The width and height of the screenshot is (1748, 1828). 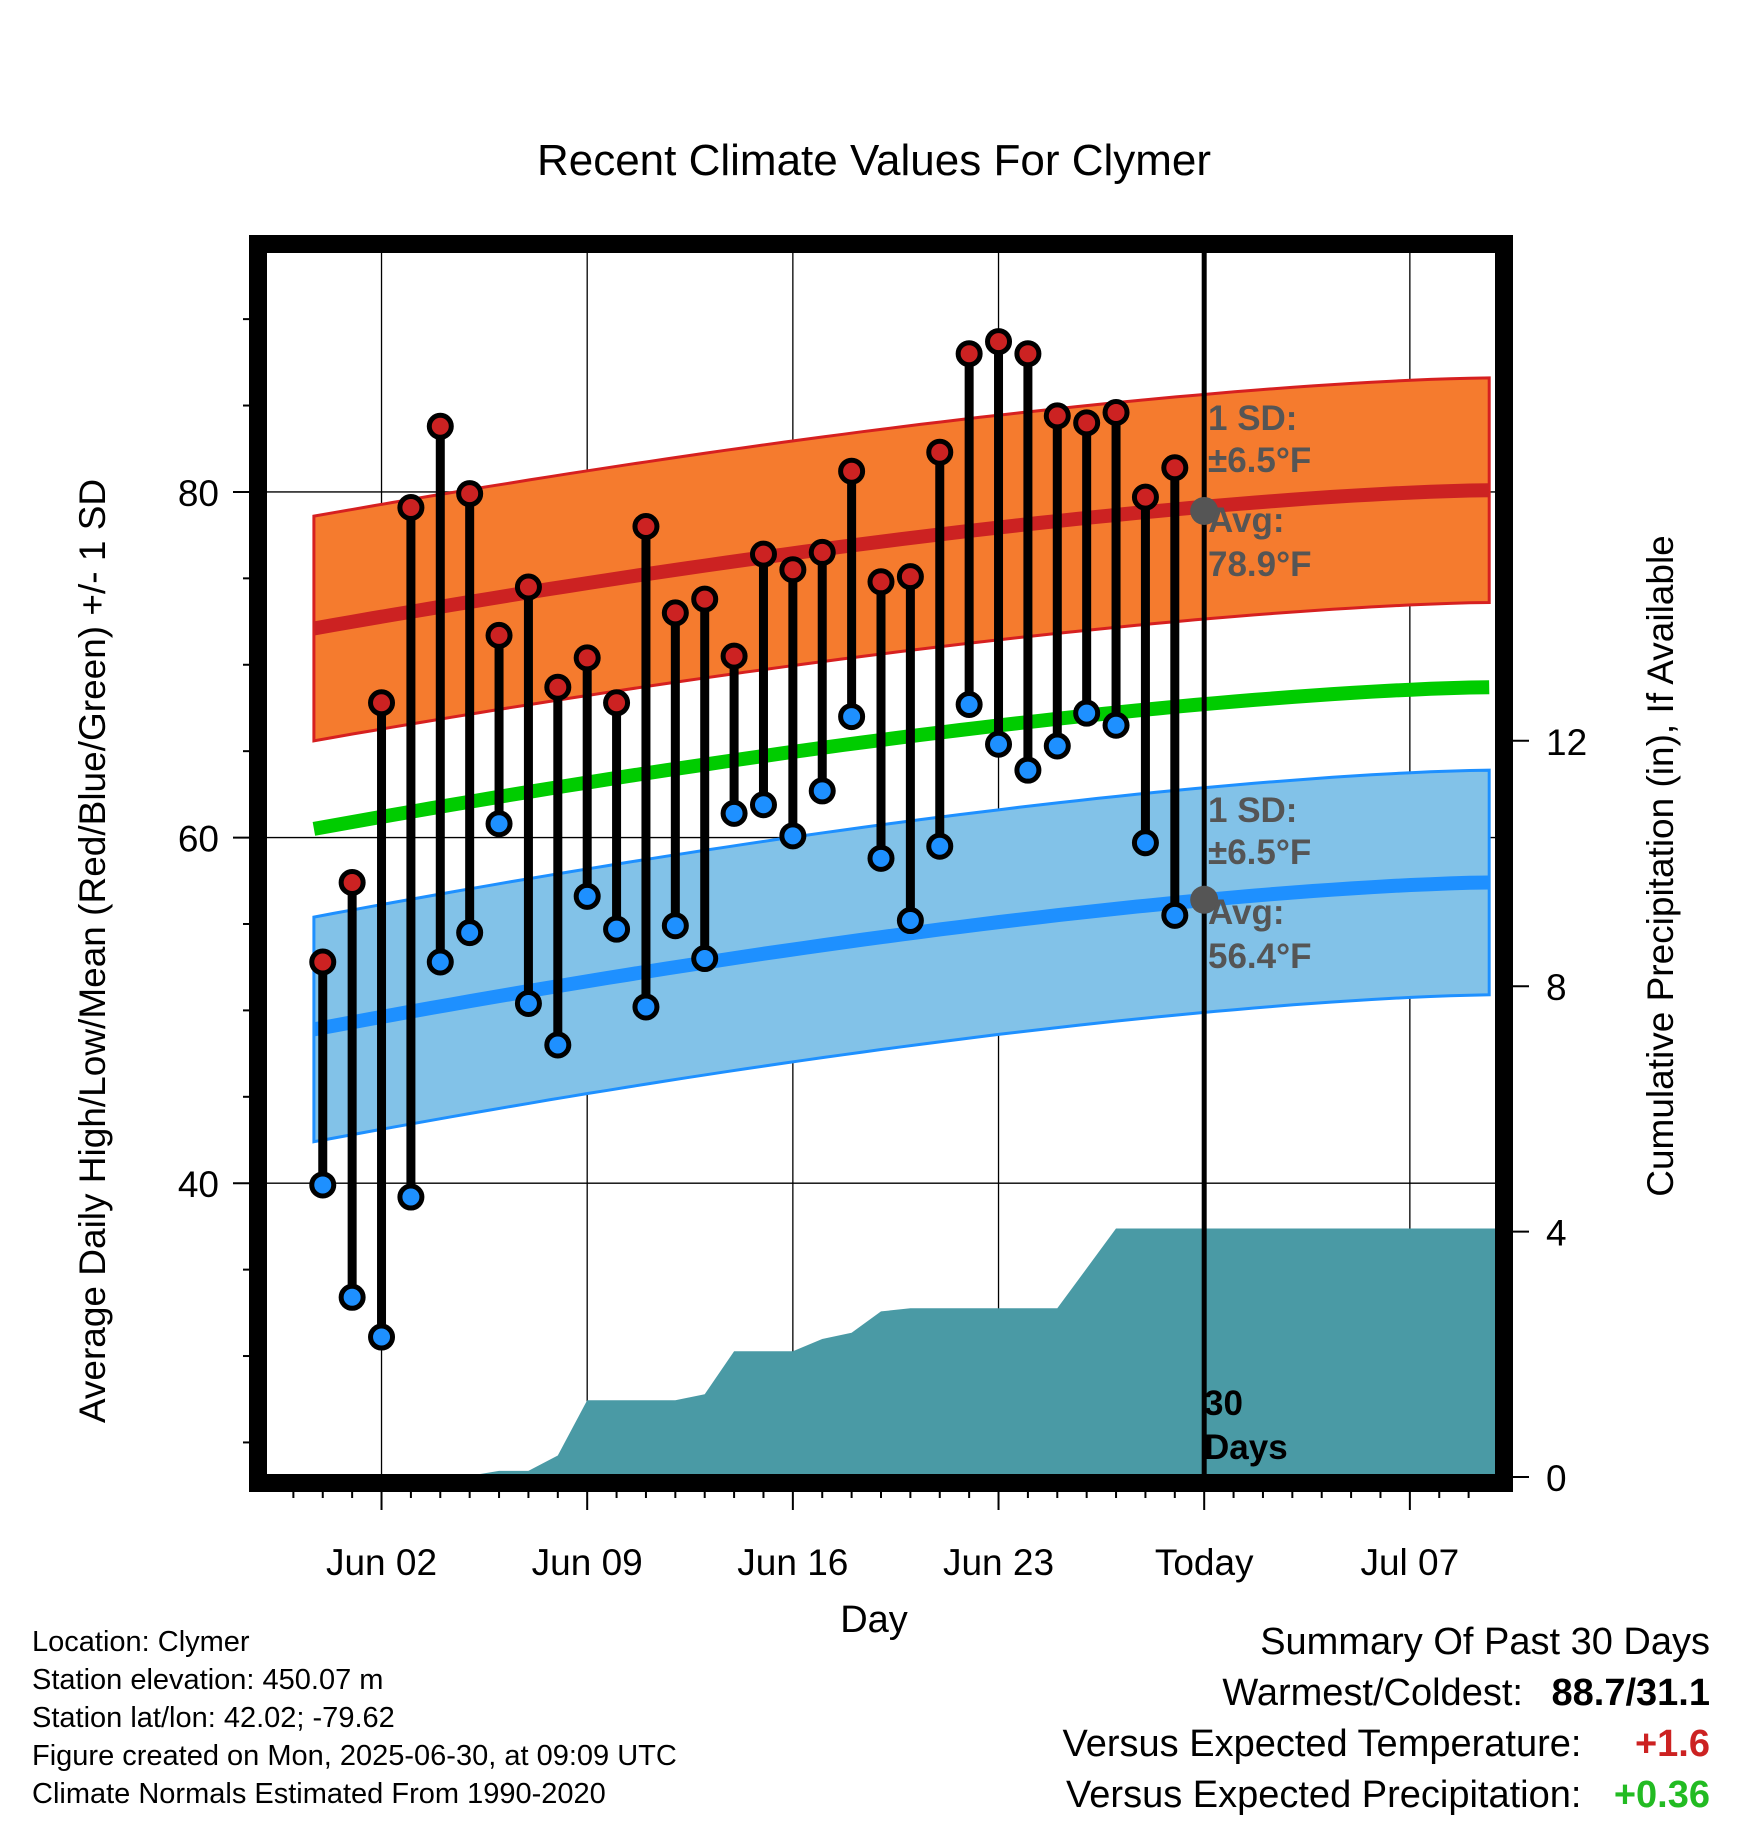 I want to click on x-axis-label: Day, so click(x=874, y=1620).